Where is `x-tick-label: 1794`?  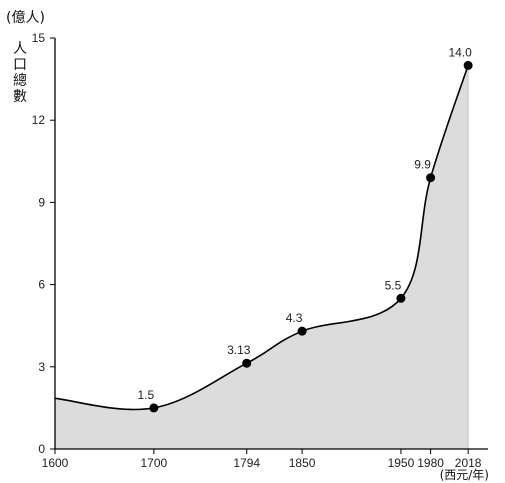 x-tick-label: 1794 is located at coordinates (246, 463).